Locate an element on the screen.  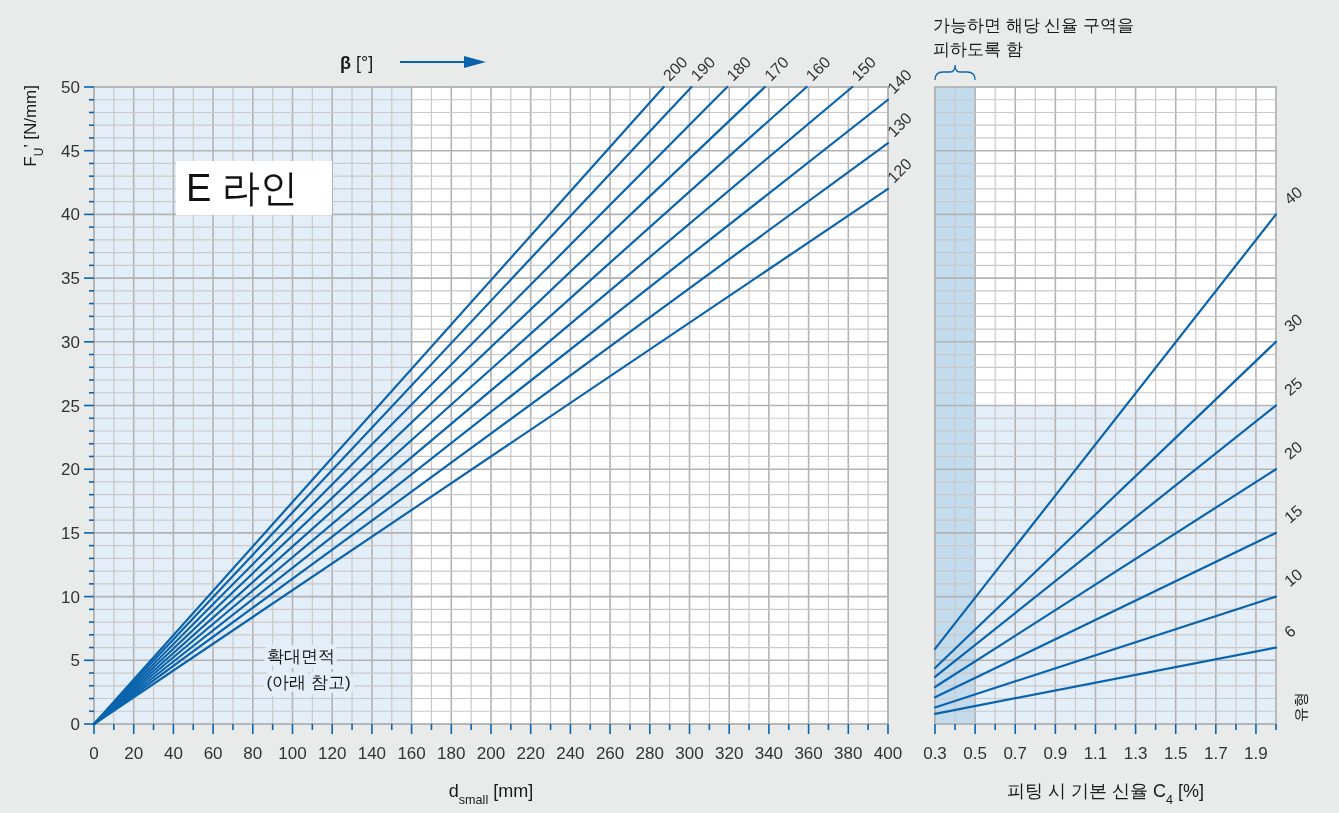
text: E 라인 is located at coordinates (242, 188).